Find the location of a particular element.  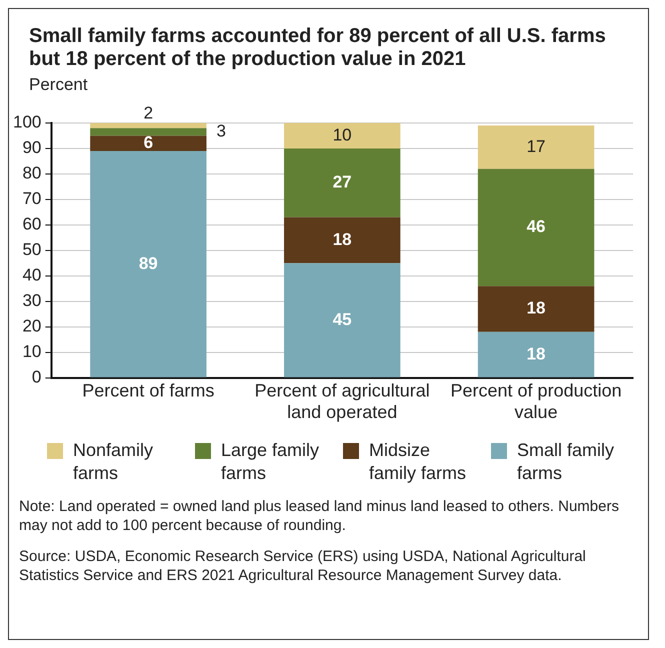

y-tick-label: 70 is located at coordinates (32, 198).